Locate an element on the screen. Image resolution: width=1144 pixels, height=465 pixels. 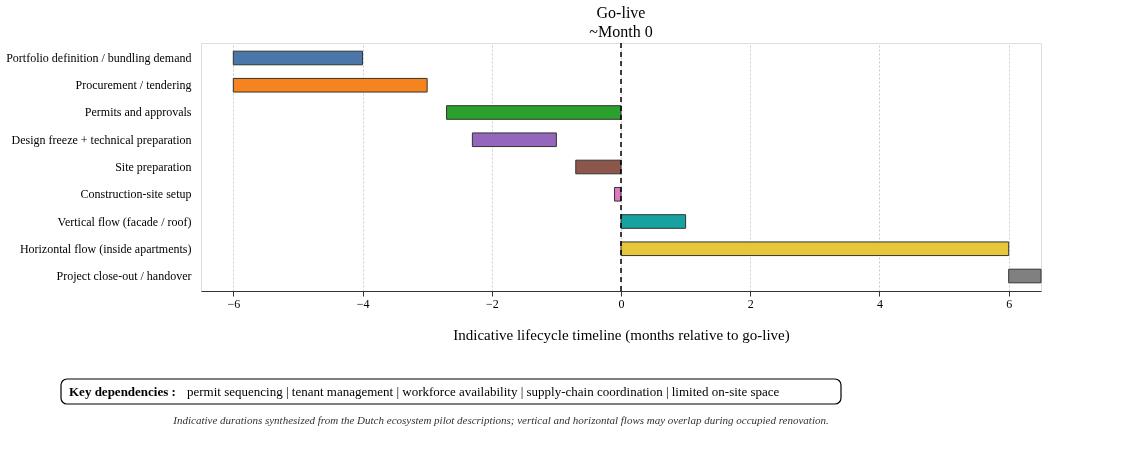
x-axis-title: Indicative lifecycle timeline (months relative to go-live) is located at coordinates (621, 335).